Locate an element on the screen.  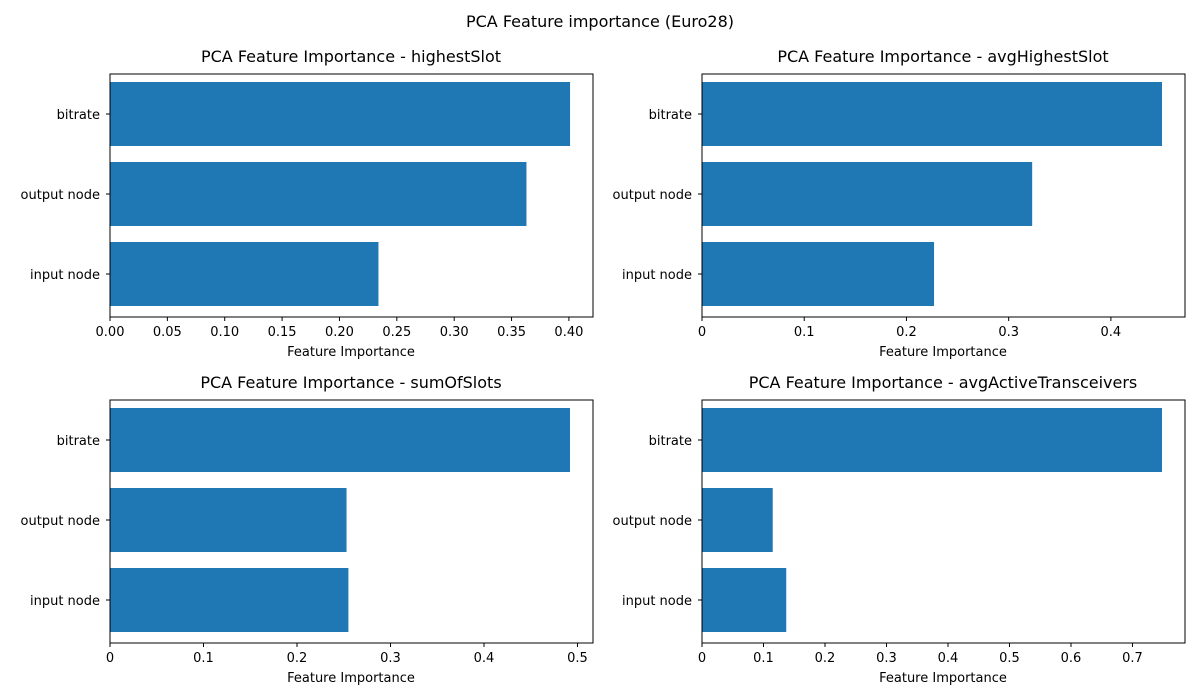
x-tick-label: 0.35 is located at coordinates (511, 332).